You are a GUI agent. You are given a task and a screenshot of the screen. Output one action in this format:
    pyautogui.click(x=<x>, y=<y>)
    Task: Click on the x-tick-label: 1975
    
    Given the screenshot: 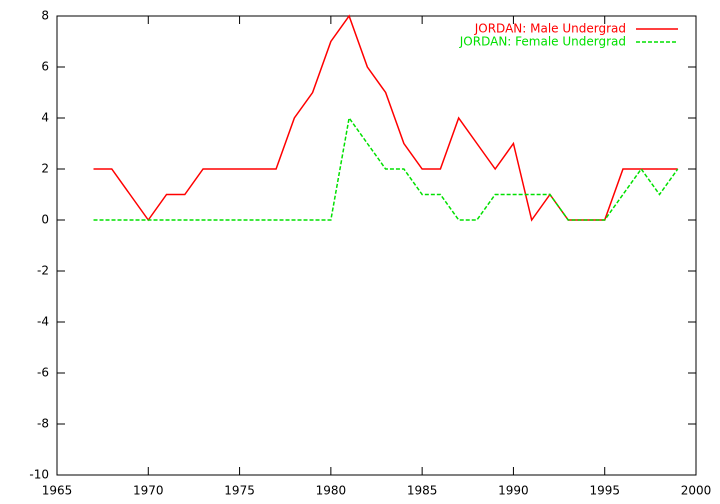 What is the action you would take?
    pyautogui.click(x=239, y=491)
    